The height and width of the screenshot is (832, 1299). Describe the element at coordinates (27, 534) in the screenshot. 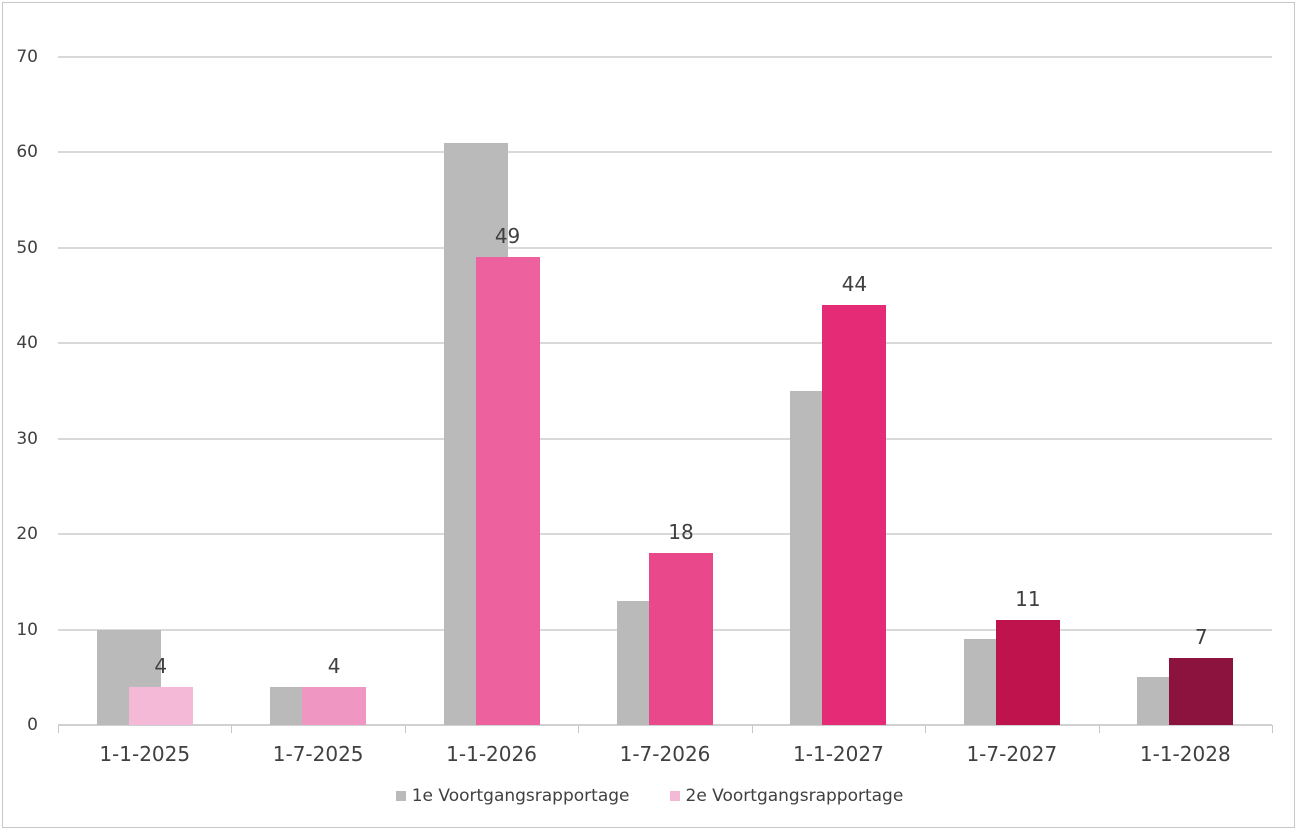

I see `y-tick-label: 20` at that location.